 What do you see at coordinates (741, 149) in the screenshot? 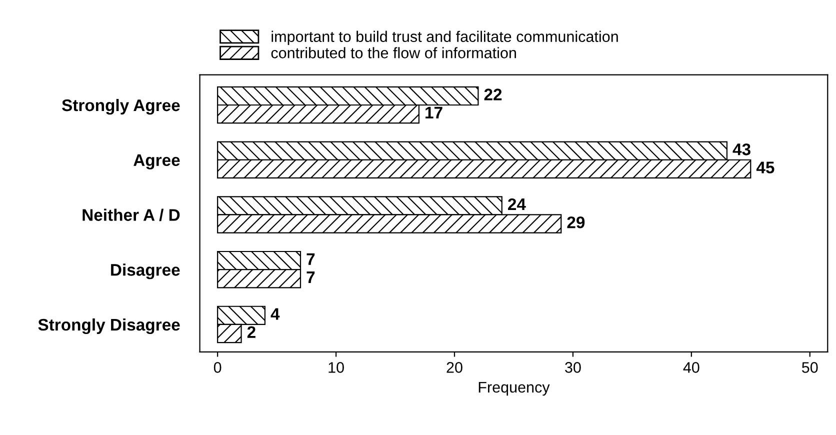
I see `data-label: 43` at bounding box center [741, 149].